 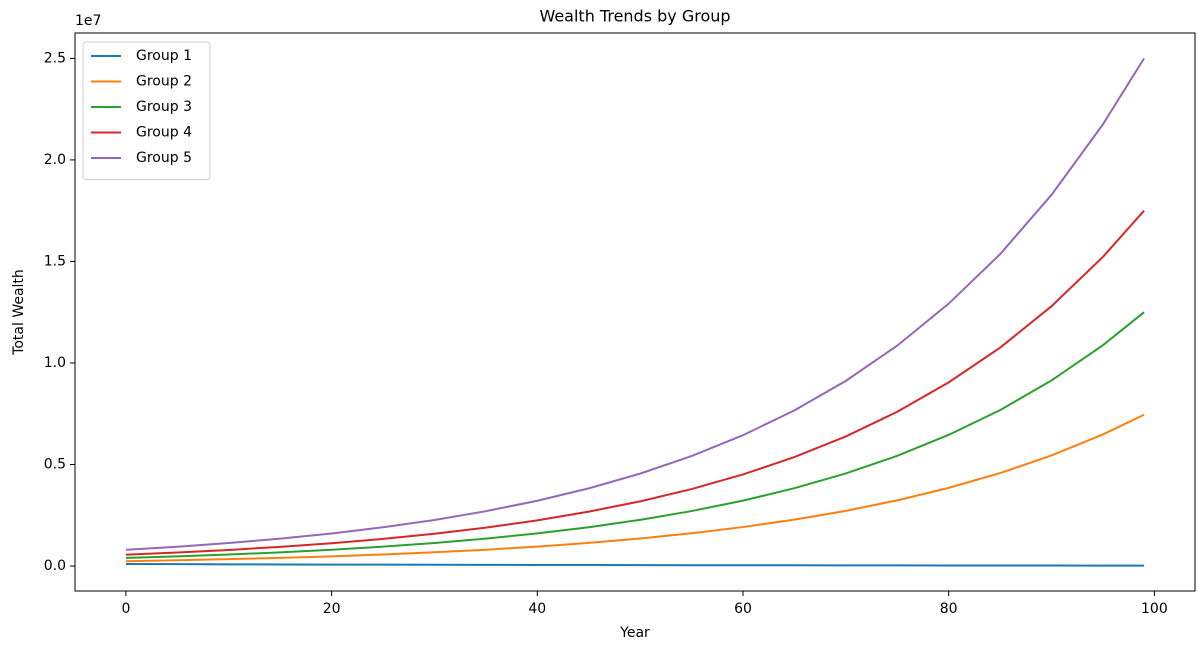 What do you see at coordinates (55, 261) in the screenshot?
I see `y-tick-label: 1.5` at bounding box center [55, 261].